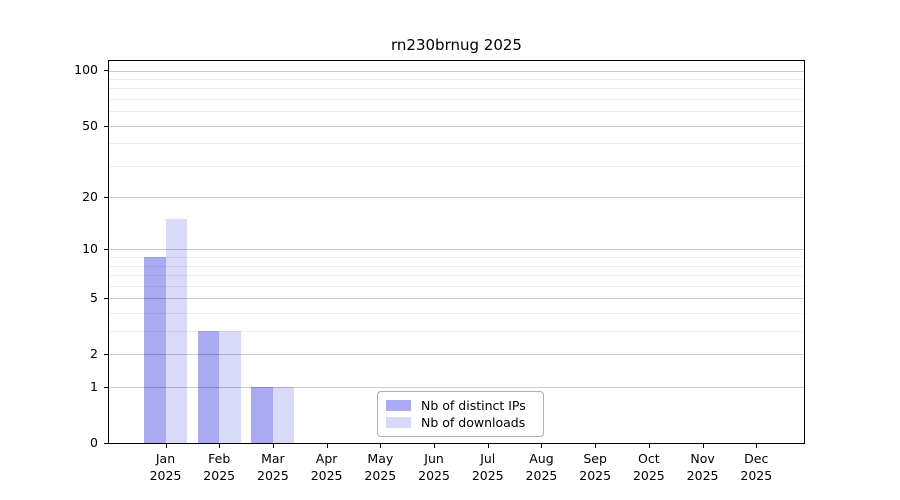 This screenshot has height=500, width=900. I want to click on y-tick-label: 2, so click(94, 354).